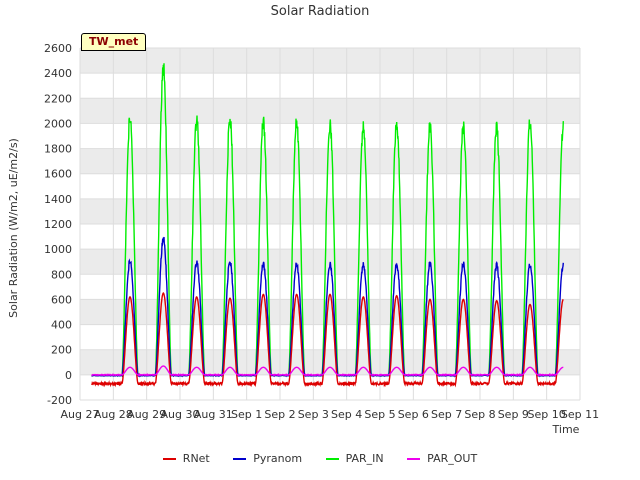 Image resolution: width=640 pixels, height=480 pixels. What do you see at coordinates (169, 459) in the screenshot?
I see `legend-swatch-rnet` at bounding box center [169, 459].